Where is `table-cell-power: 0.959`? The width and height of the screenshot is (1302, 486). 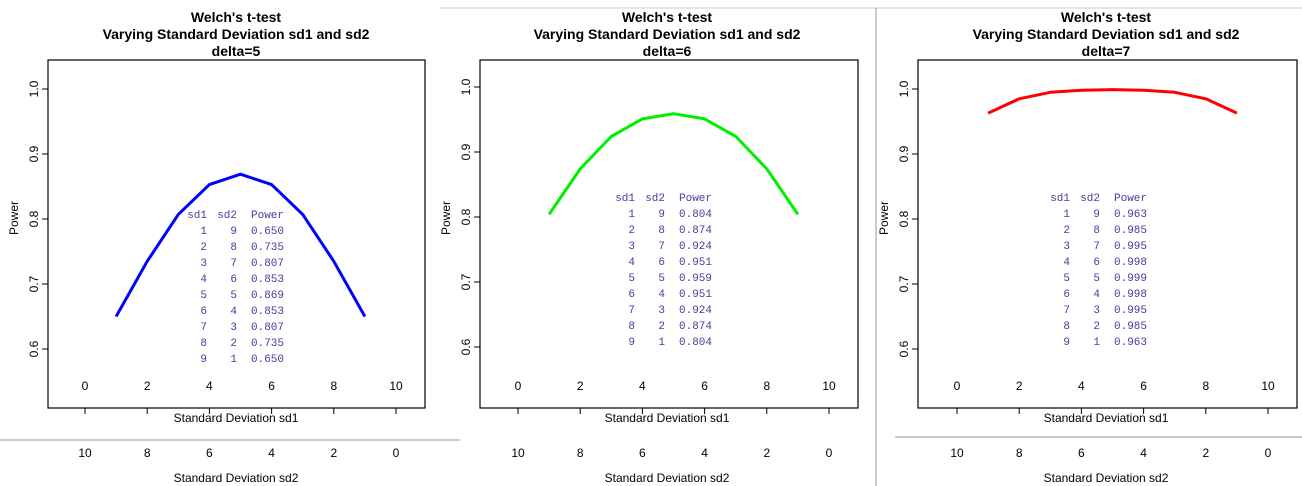
table-cell-power: 0.959 is located at coordinates (695, 279).